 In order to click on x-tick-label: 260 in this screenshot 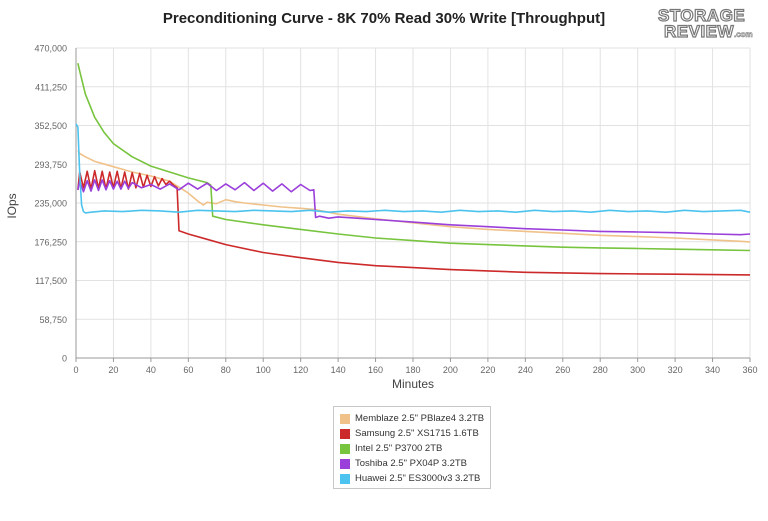, I will do `click(562, 370)`.